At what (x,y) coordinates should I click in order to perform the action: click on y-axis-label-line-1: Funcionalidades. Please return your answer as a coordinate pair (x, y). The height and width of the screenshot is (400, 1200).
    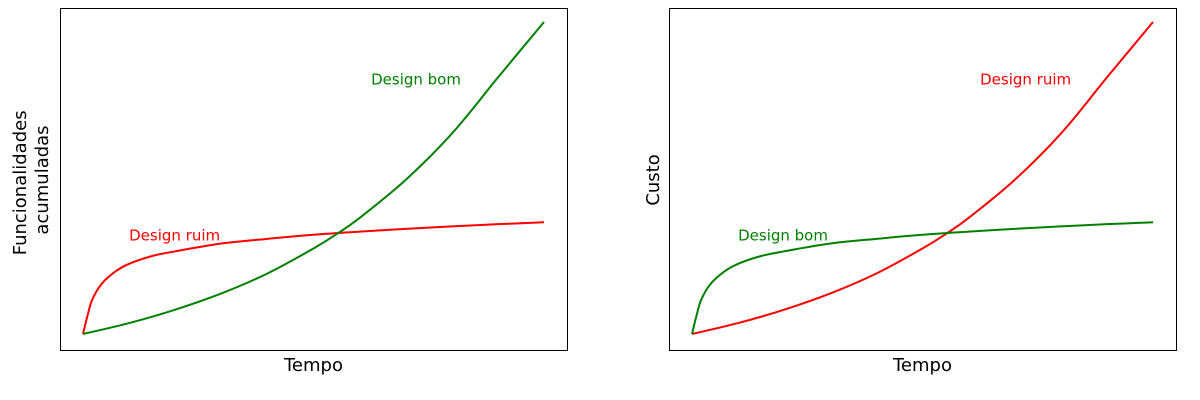
    Looking at the image, I should click on (20, 182).